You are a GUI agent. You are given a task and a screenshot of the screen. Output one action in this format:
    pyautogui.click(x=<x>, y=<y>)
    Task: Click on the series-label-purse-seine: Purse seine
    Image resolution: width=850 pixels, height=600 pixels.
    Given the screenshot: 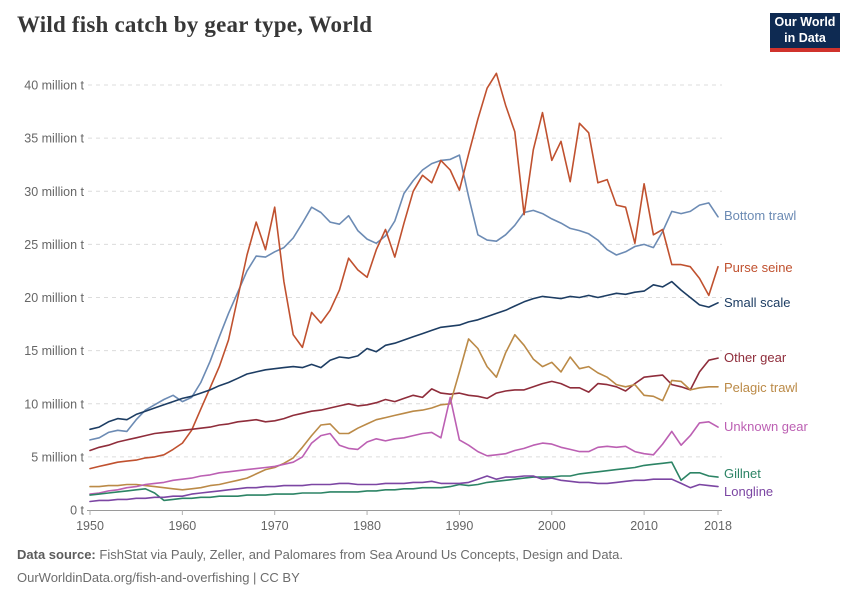 What is the action you would take?
    pyautogui.click(x=758, y=267)
    